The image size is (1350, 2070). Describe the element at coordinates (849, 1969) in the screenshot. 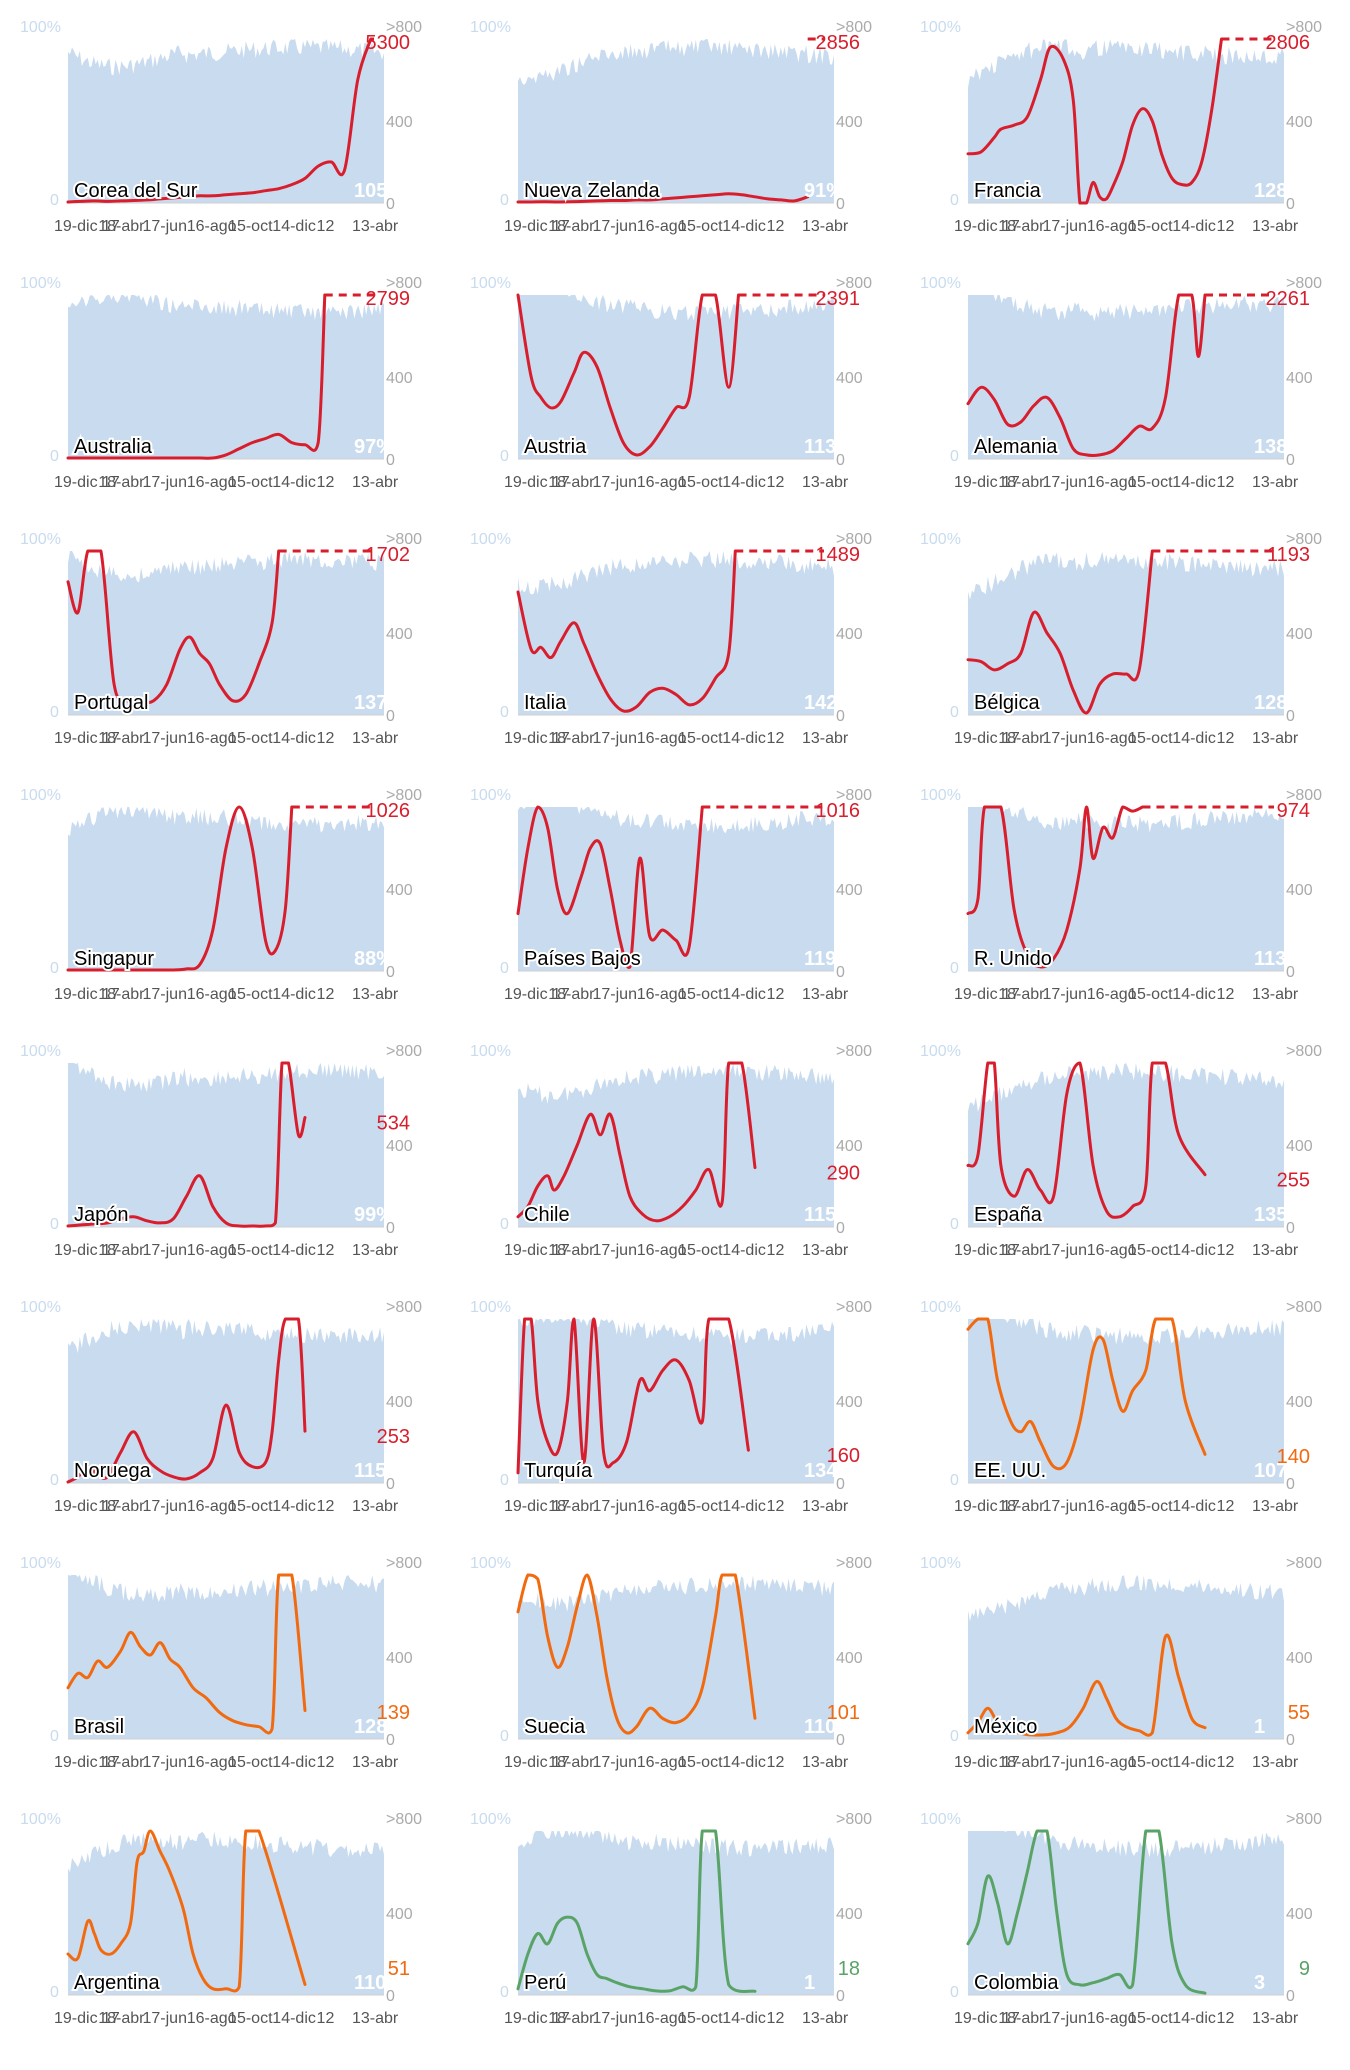

I see `last-value-label: 18` at that location.